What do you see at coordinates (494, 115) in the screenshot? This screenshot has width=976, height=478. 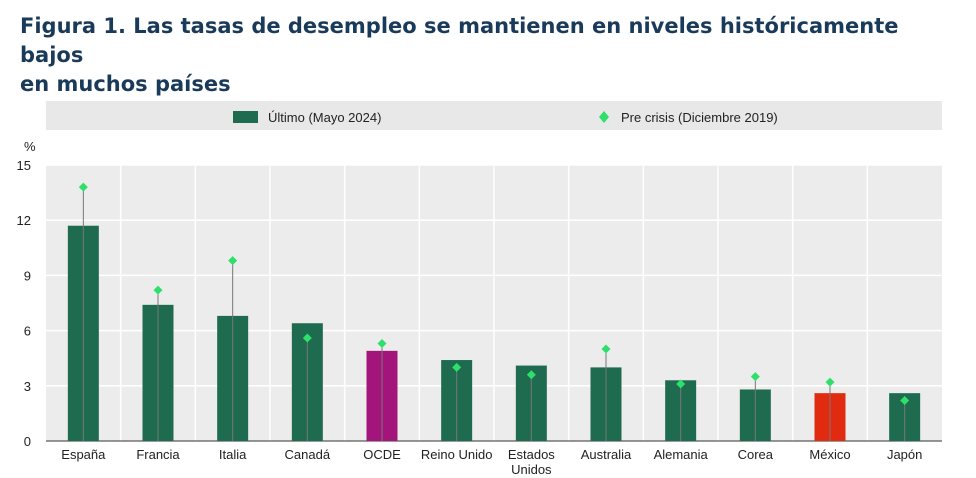 I see `legend-background` at bounding box center [494, 115].